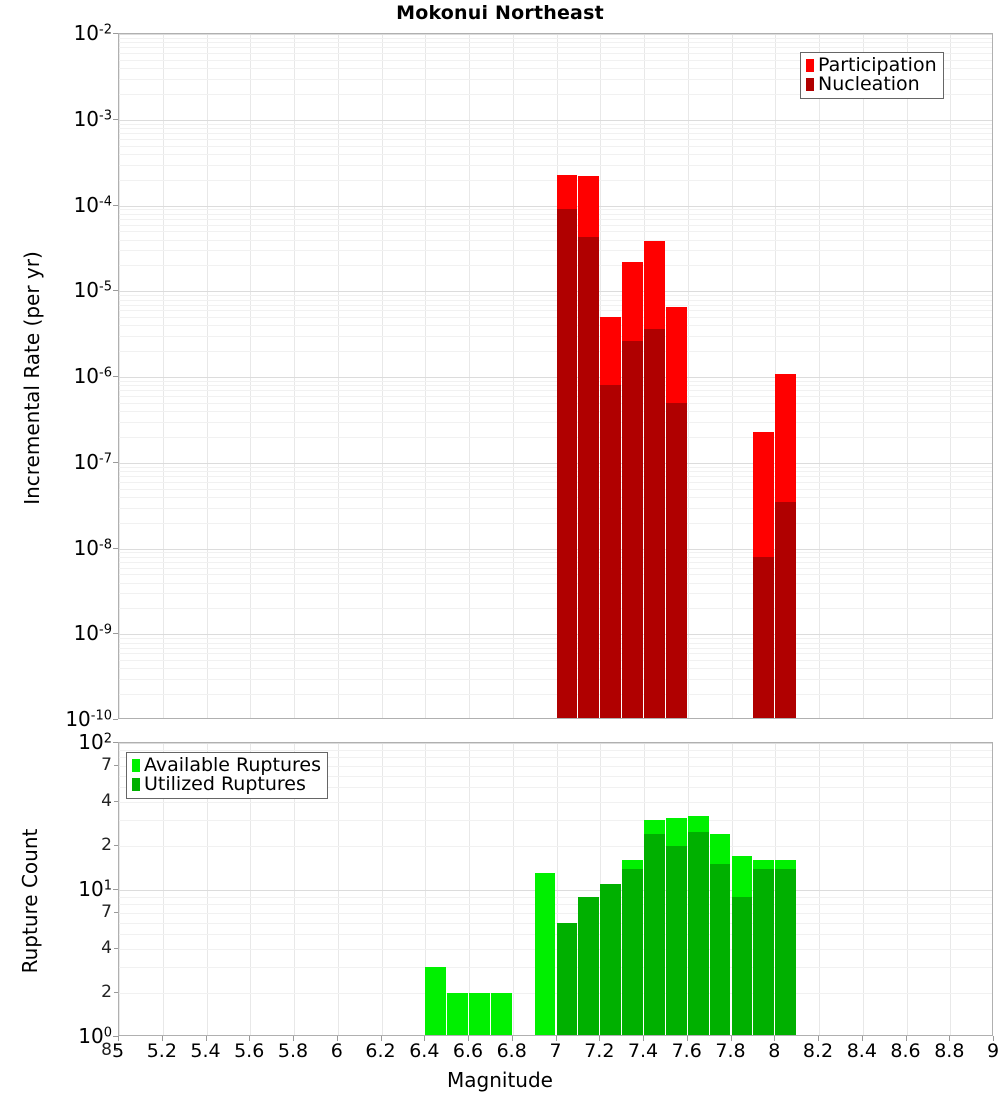 The width and height of the screenshot is (1000, 1100). Describe the element at coordinates (871, 84) in the screenshot. I see `top-legend-item: Nucleation` at that location.